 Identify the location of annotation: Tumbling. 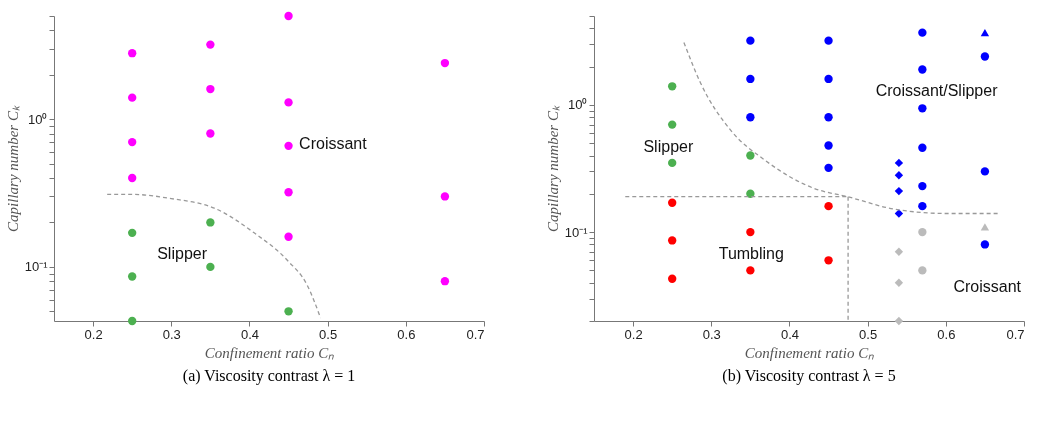
(751, 253).